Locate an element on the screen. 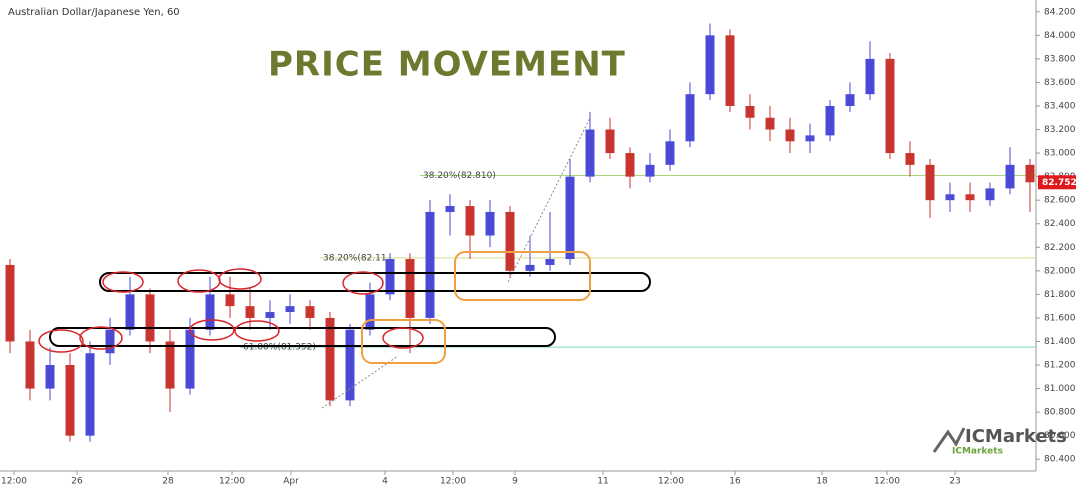  y-tick-label: 83.400 is located at coordinates (1060, 106).